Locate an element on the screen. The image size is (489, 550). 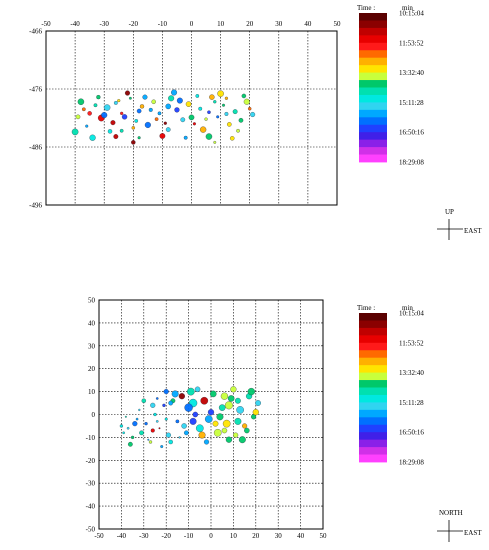
colorbar-tick-label: 18:29:08 is located at coordinates (411, 463).